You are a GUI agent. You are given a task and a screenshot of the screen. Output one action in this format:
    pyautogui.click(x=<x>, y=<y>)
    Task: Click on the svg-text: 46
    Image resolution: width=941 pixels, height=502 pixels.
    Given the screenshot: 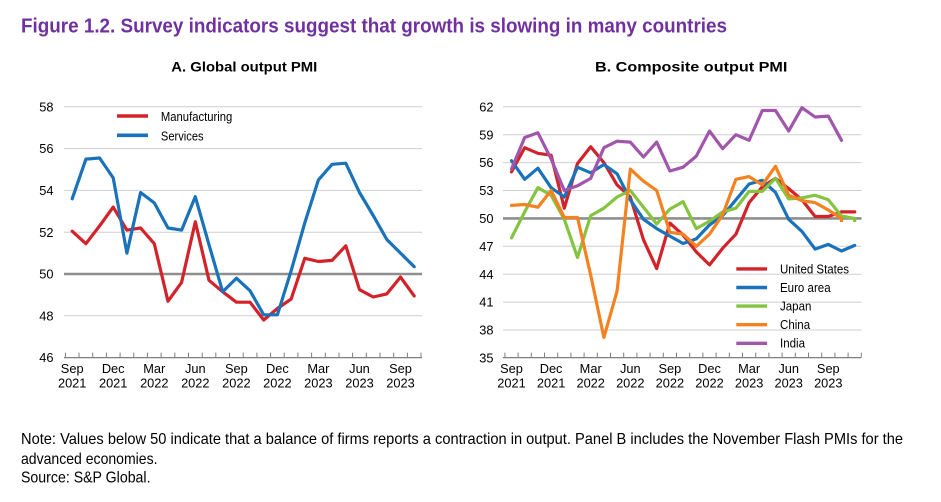 What is the action you would take?
    pyautogui.click(x=46, y=357)
    